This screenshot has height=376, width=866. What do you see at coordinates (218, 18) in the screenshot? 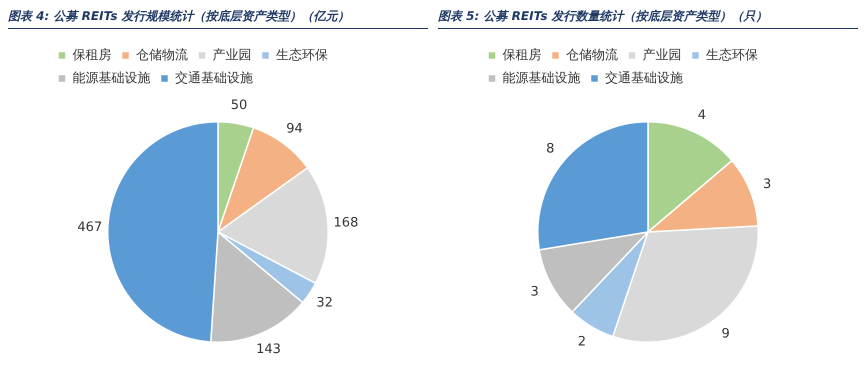
I see `chart-title: 图表 4: 公募 REITs 发行规模统计（按底层资产类型）（亿元）` at bounding box center [218, 18].